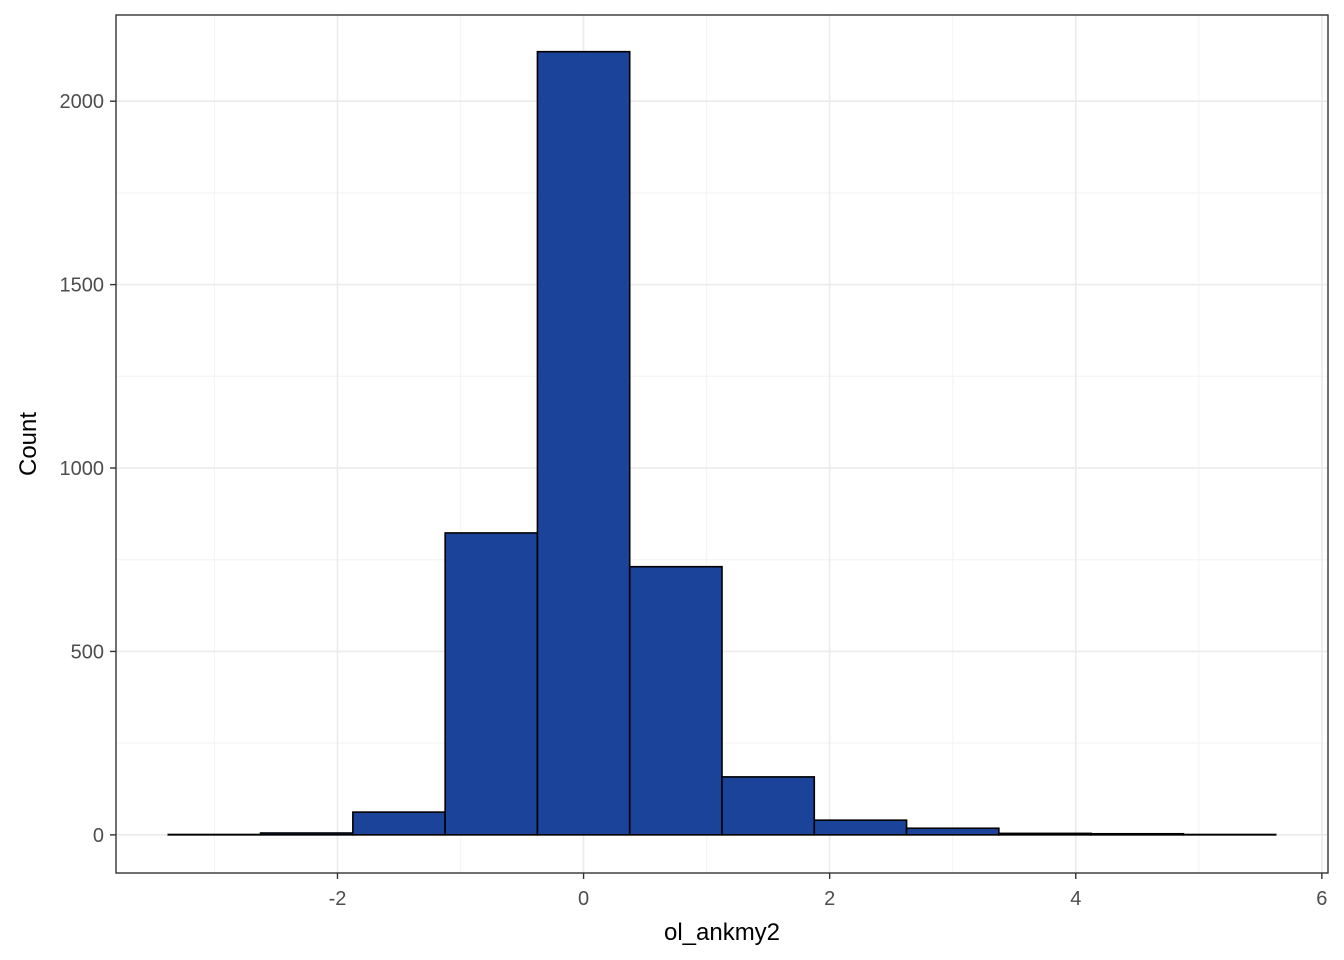  I want to click on y-axis-tick-labels: 0 500 1000 1500 2000, so click(82, 469).